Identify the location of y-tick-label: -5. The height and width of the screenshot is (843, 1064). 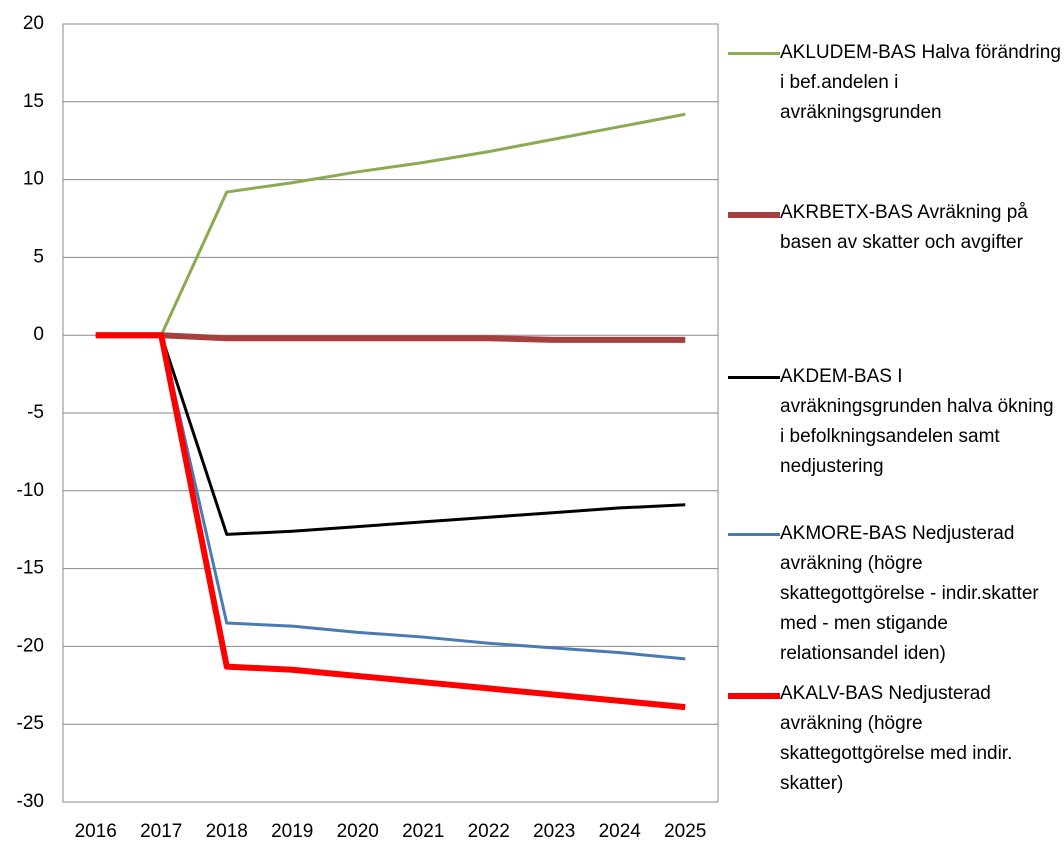
(35, 412).